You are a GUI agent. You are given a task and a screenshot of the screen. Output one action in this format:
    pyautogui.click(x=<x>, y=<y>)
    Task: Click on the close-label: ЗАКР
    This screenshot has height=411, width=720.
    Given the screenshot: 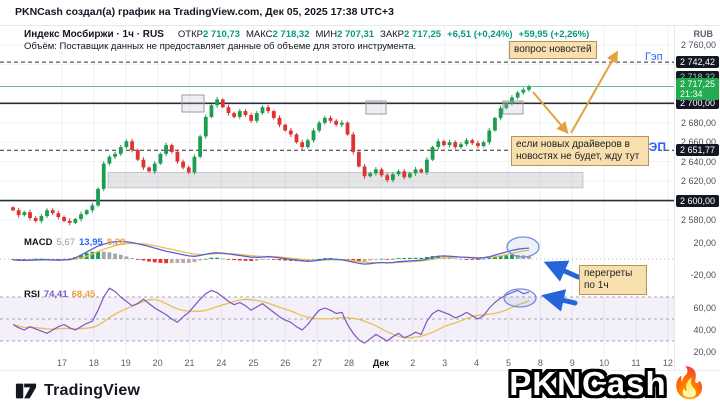 What is the action you would take?
    pyautogui.click(x=392, y=34)
    